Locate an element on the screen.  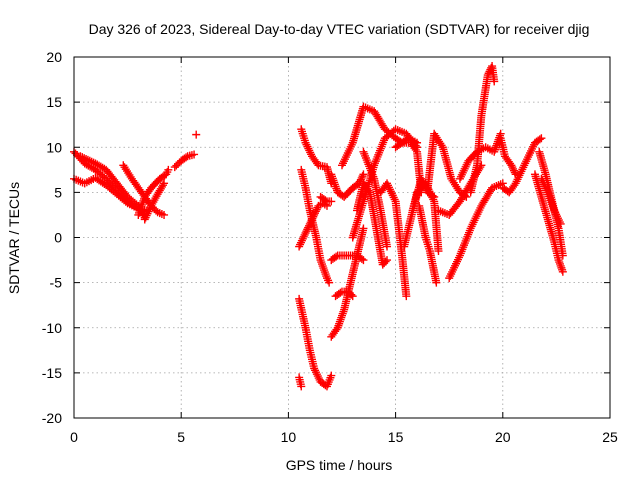
y-tick-label: -5 is located at coordinates (56, 283).